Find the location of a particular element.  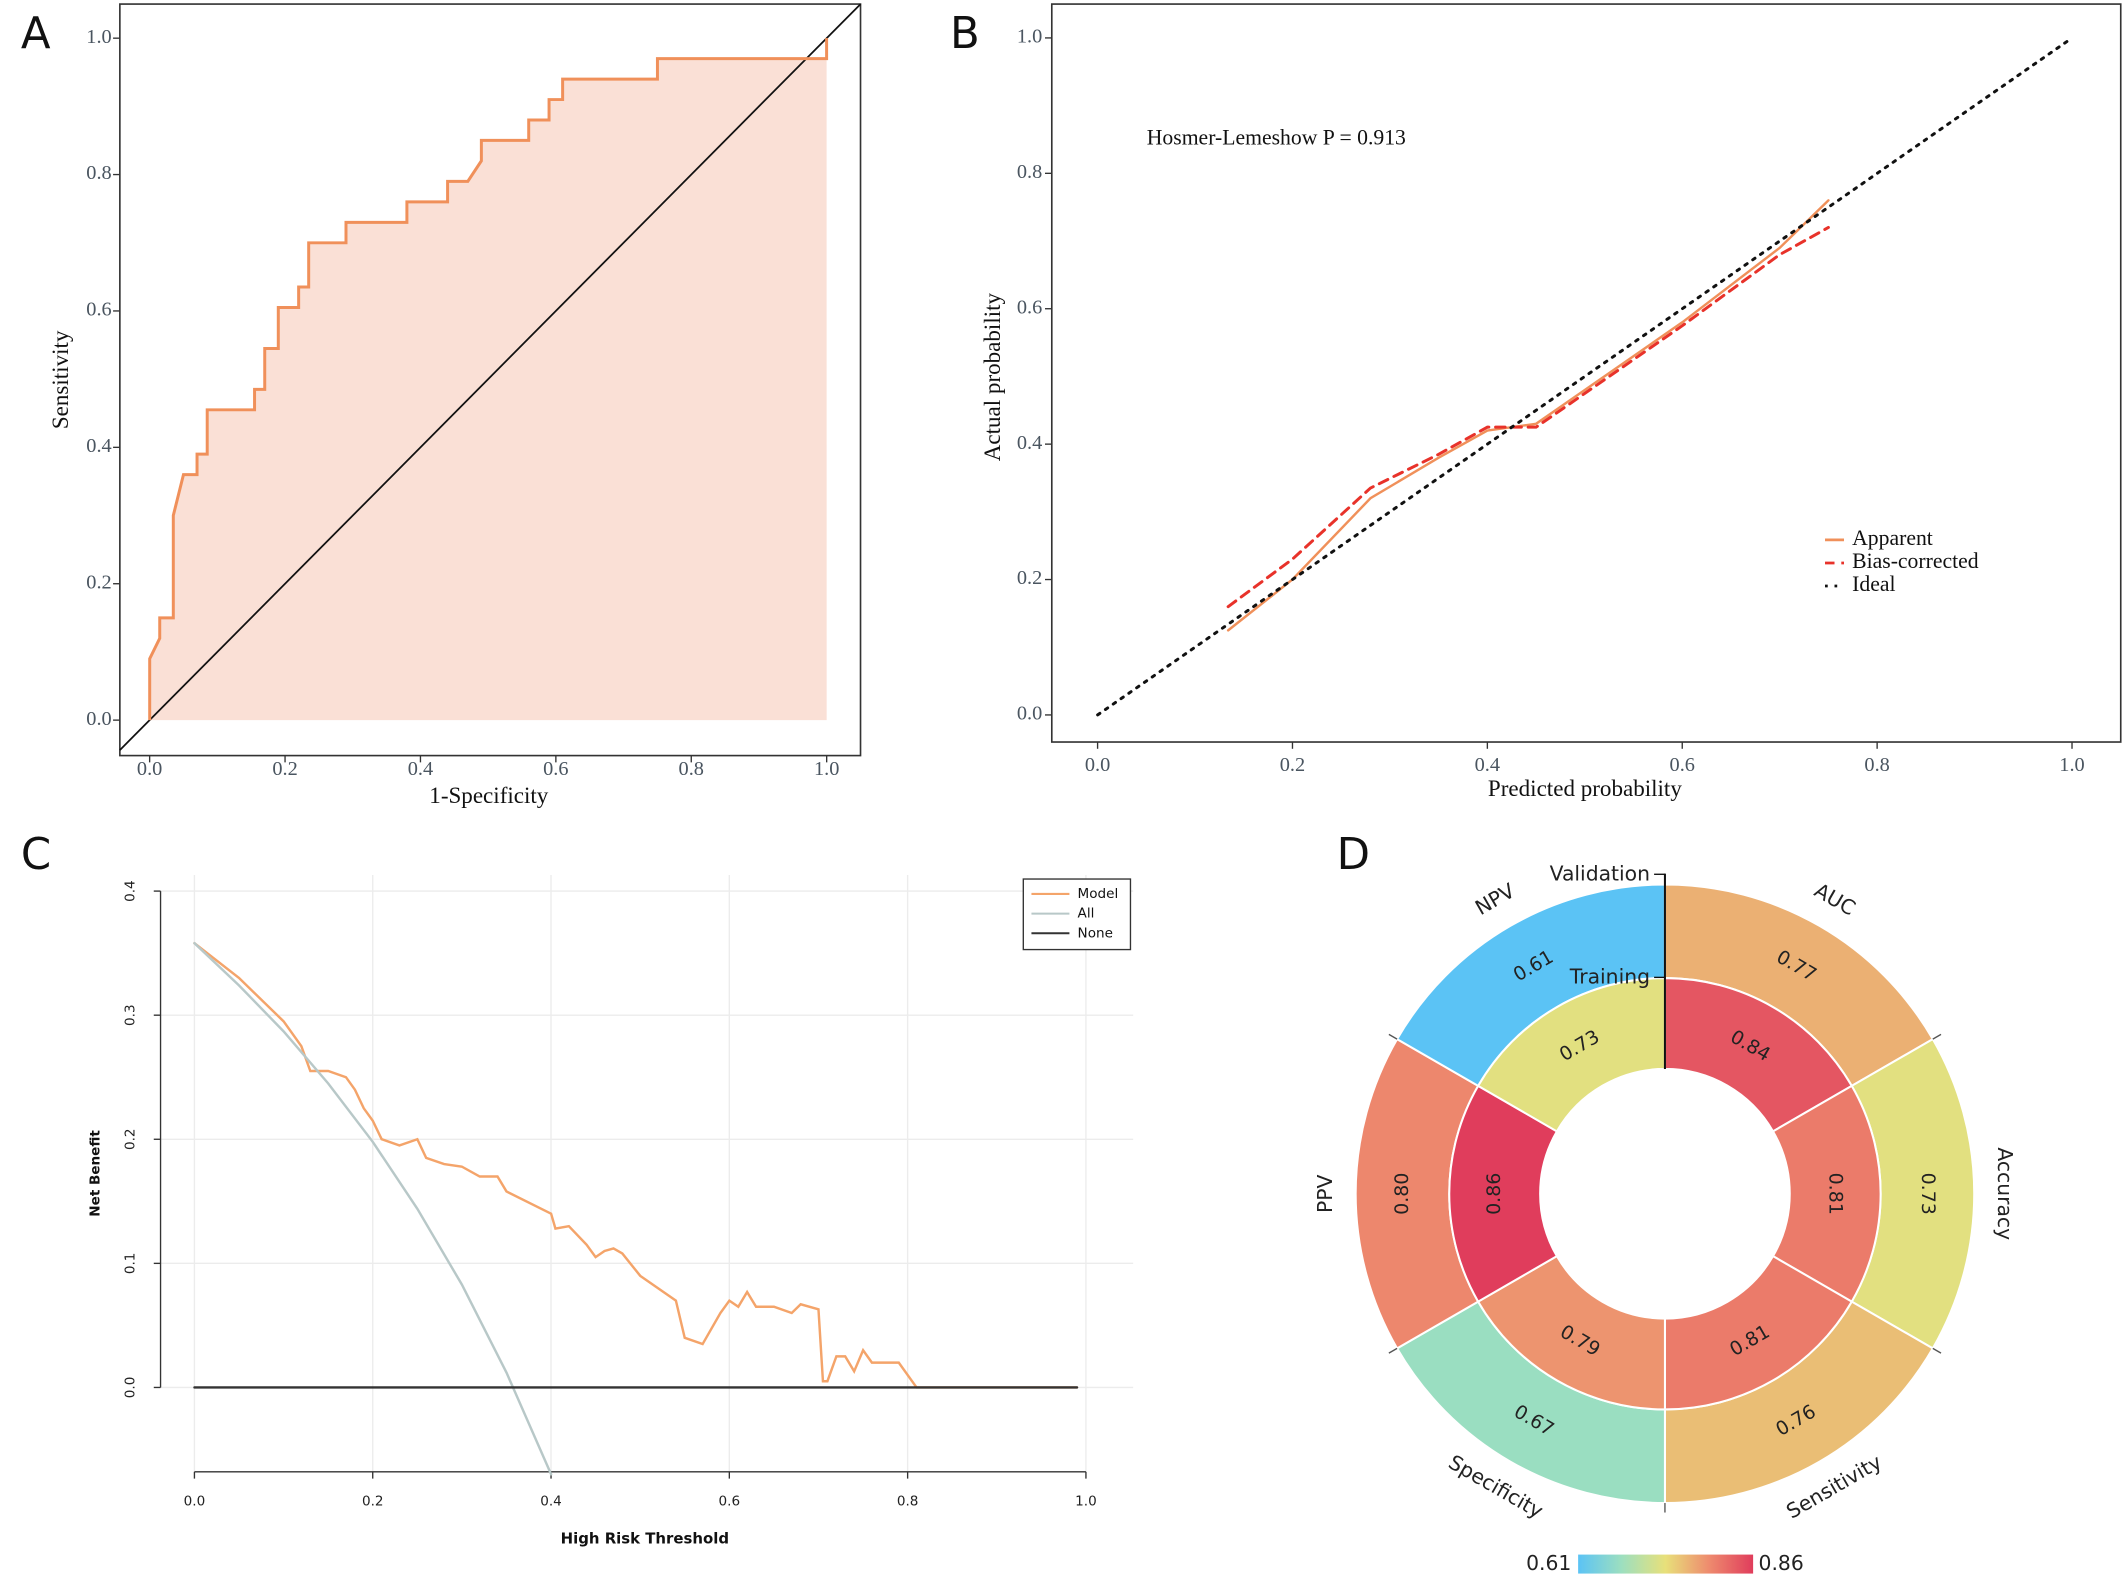

legend-label: All is located at coordinates (1086, 914).